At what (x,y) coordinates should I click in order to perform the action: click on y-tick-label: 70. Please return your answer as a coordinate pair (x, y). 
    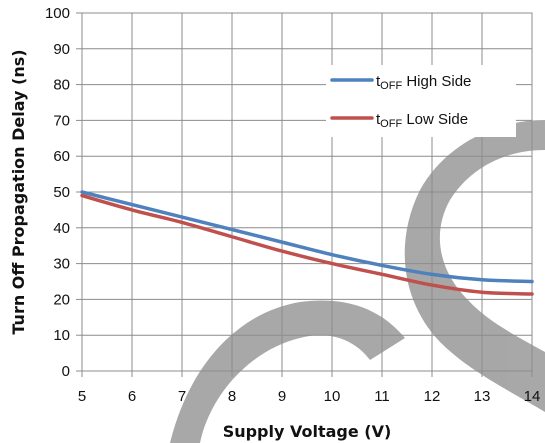
    Looking at the image, I should click on (61, 120).